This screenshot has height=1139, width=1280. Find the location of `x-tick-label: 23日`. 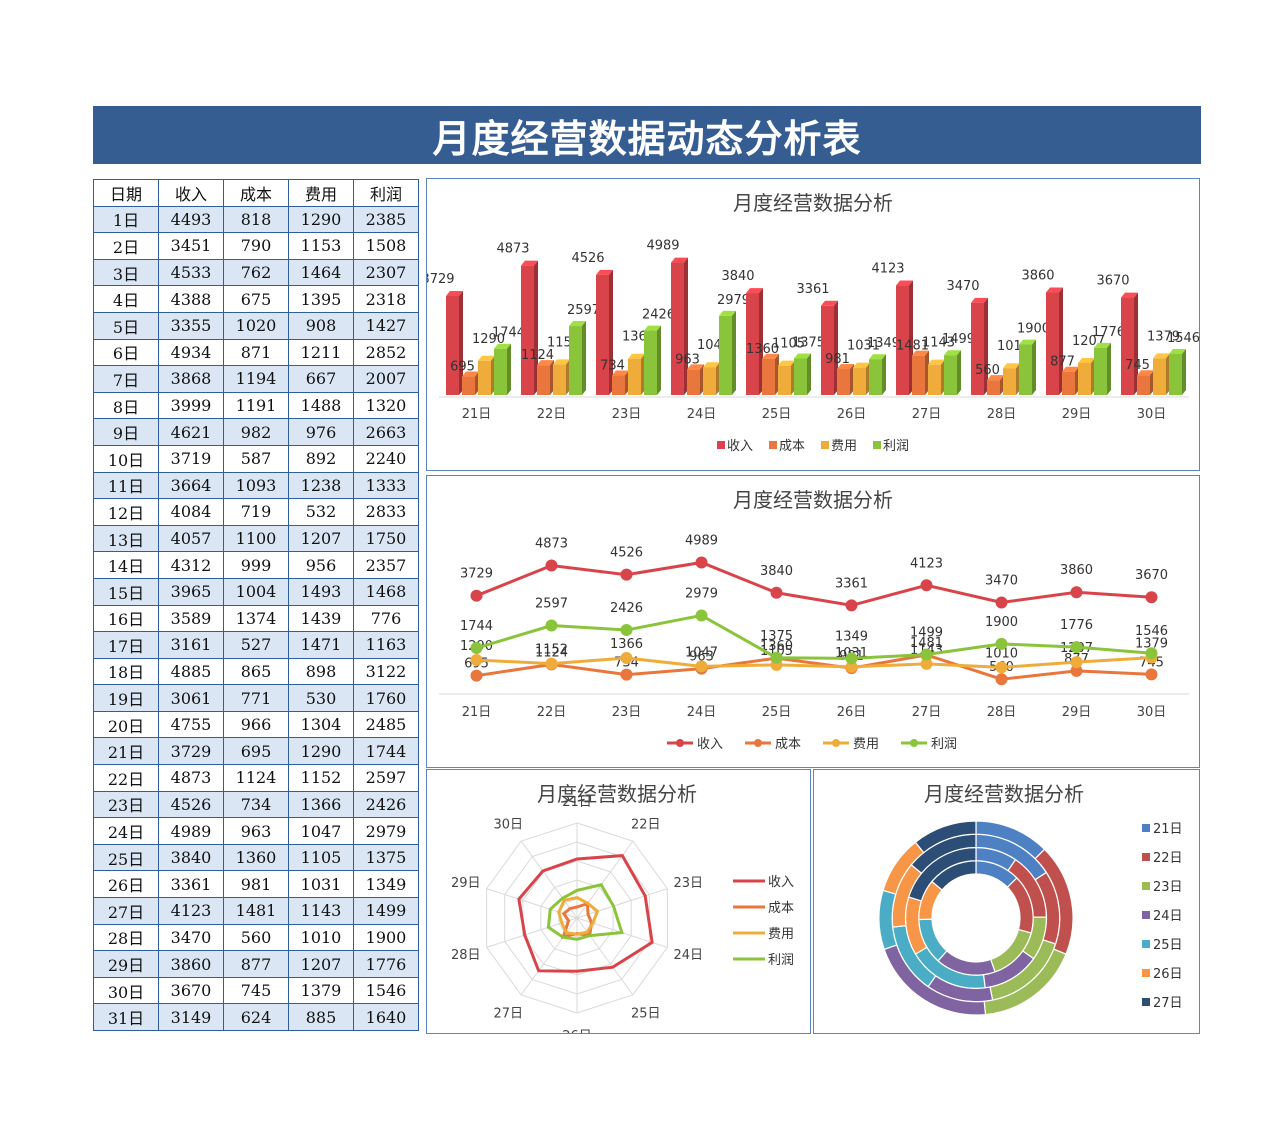

x-tick-label: 23日 is located at coordinates (627, 712).